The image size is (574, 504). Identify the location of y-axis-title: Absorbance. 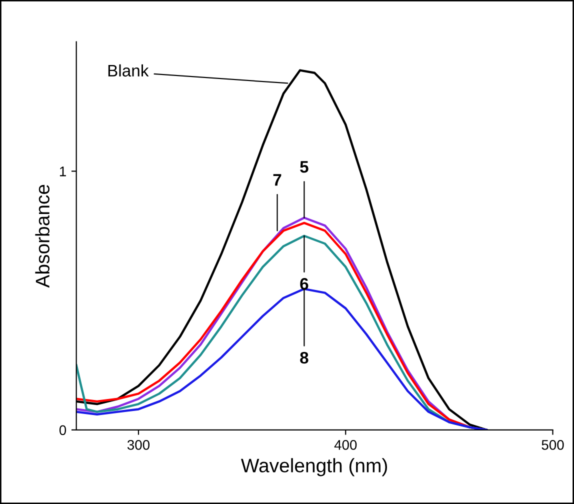
(42, 236).